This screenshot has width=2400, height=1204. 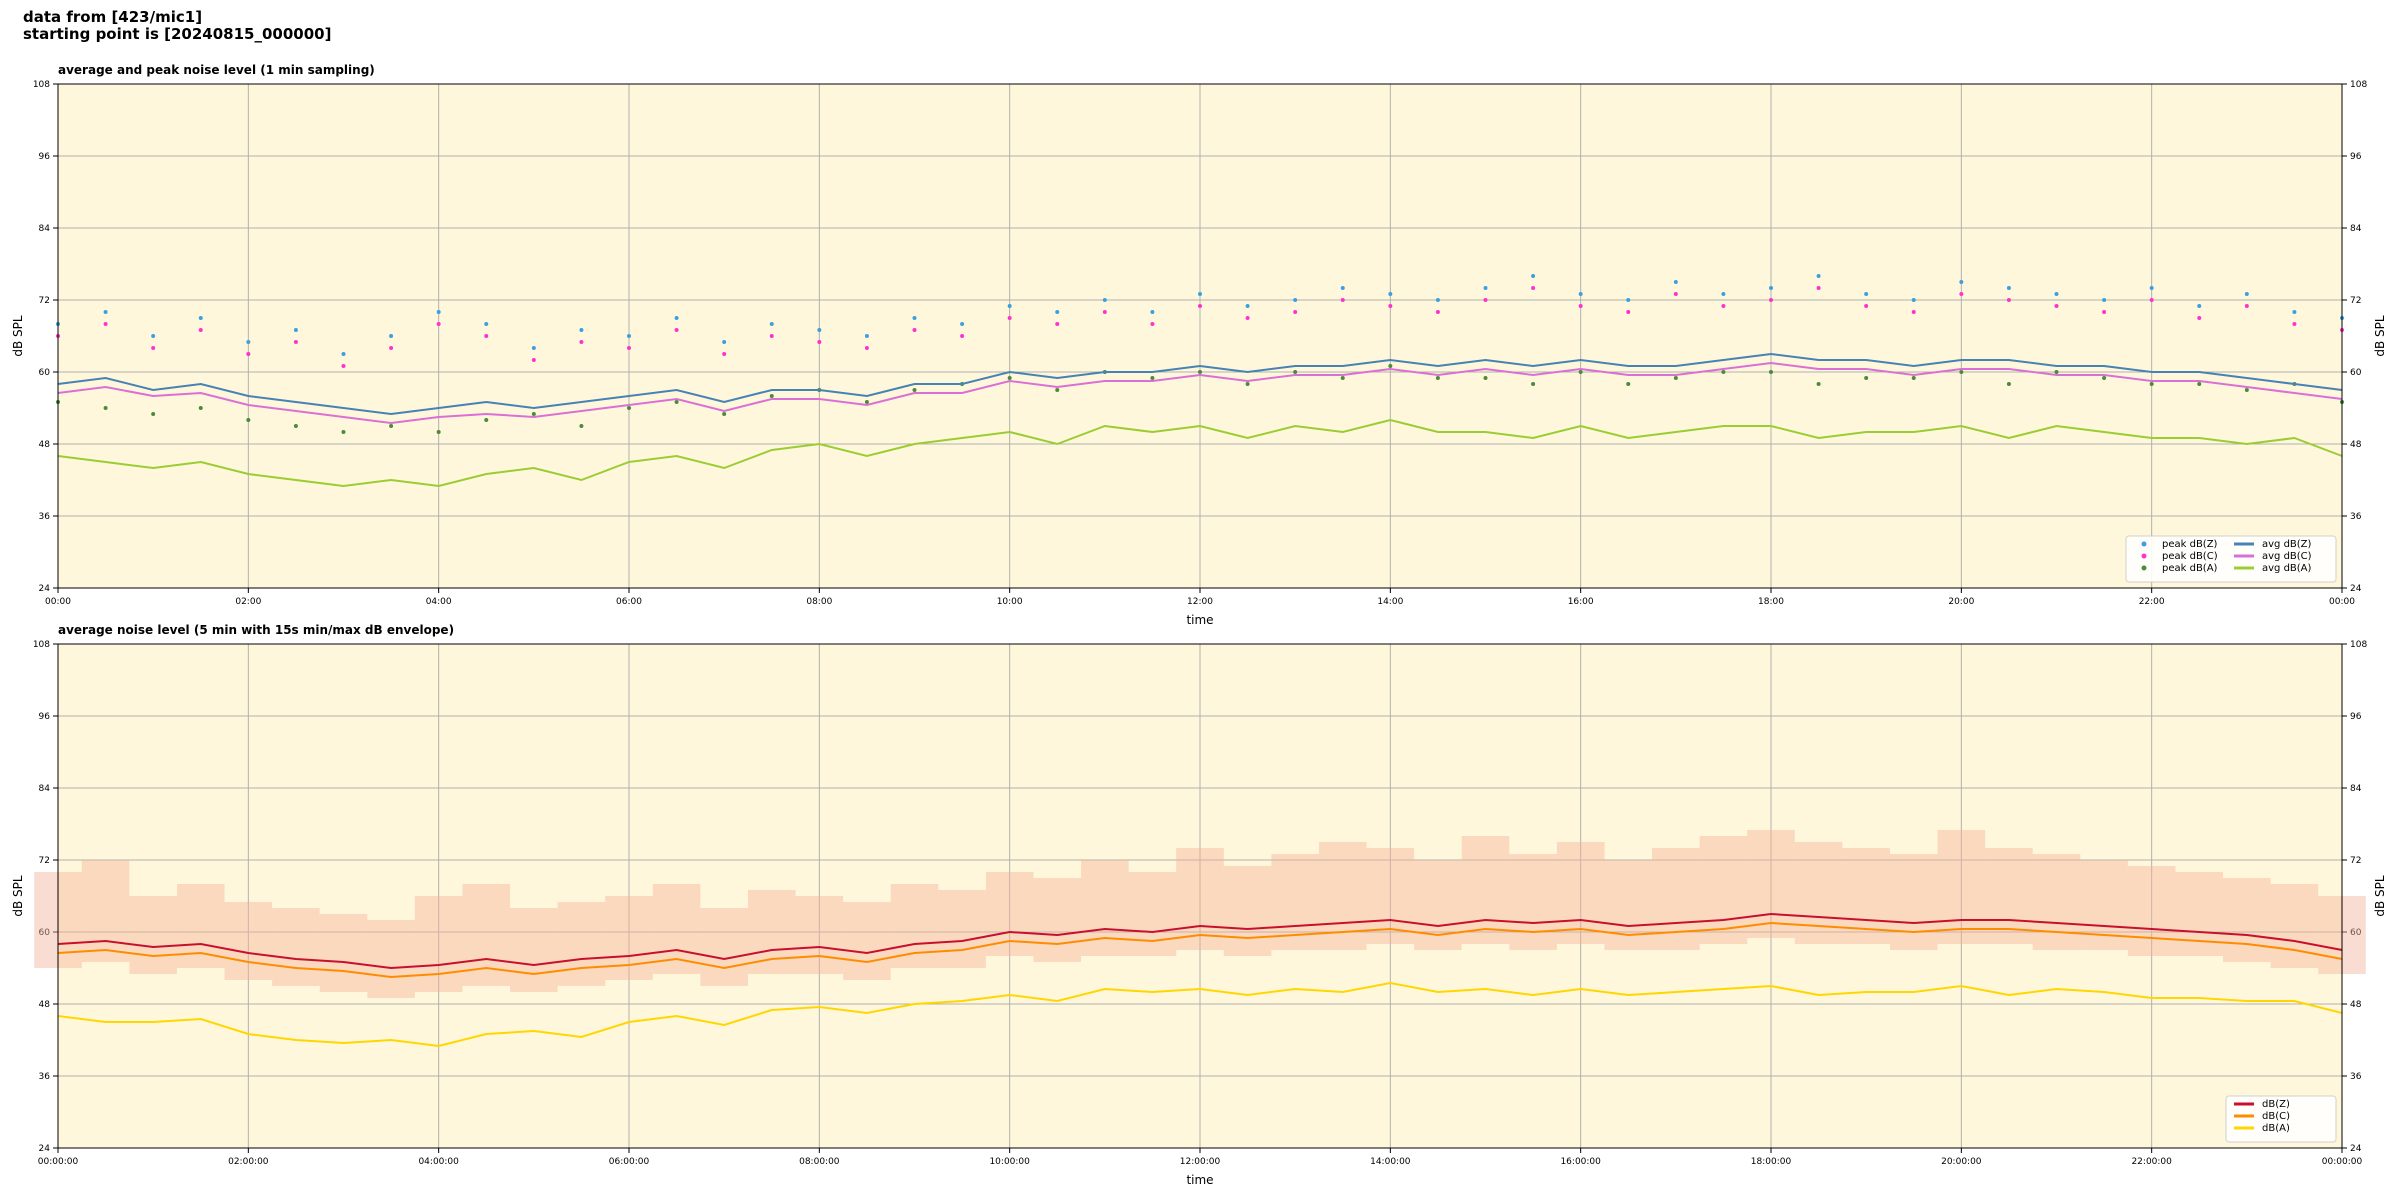 What do you see at coordinates (1961, 1162) in the screenshot?
I see `x-tick-label: 20:00:00` at bounding box center [1961, 1162].